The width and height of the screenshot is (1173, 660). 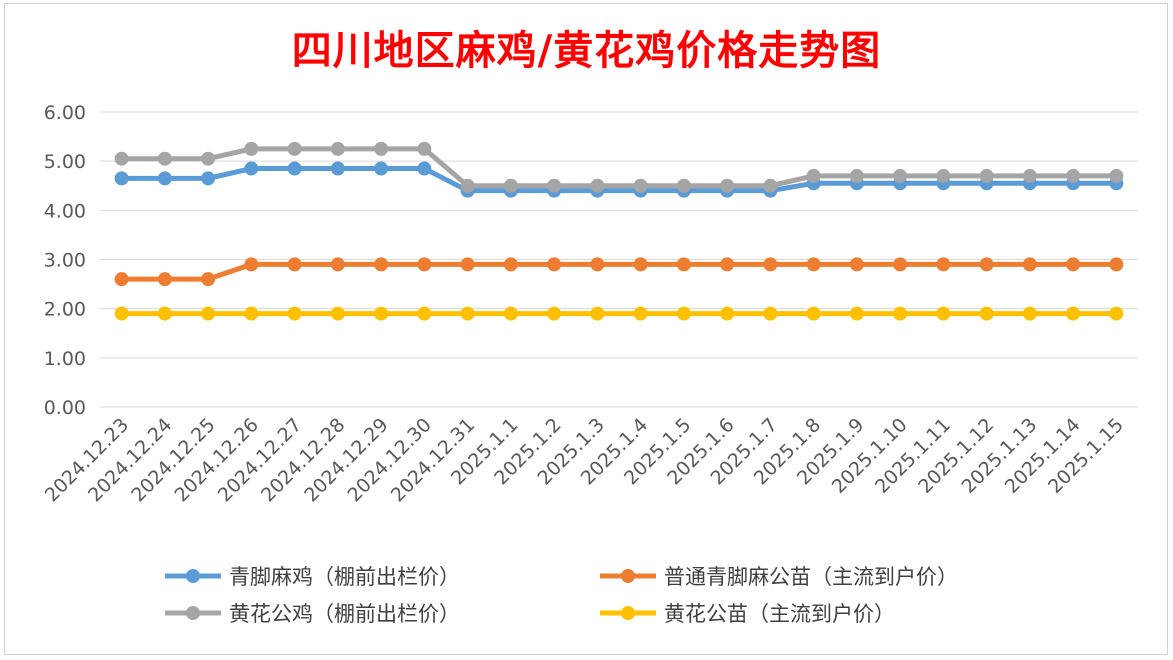 I want to click on y-tick-label: 3.00, so click(x=65, y=261).